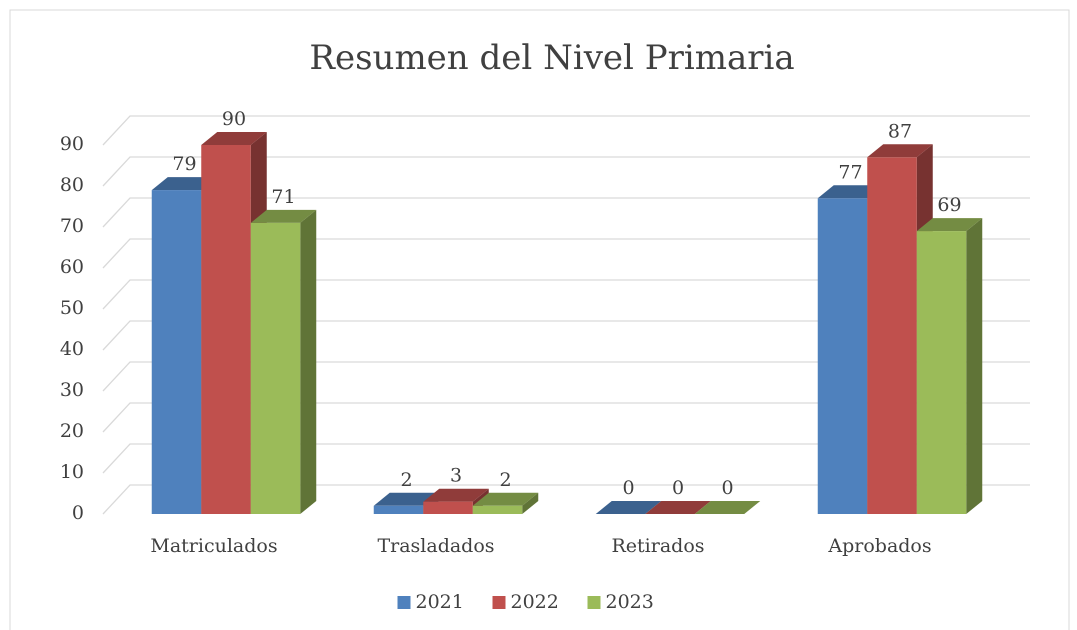 The height and width of the screenshot is (630, 1077). What do you see at coordinates (456, 476) in the screenshot?
I see `data-label: 3` at bounding box center [456, 476].